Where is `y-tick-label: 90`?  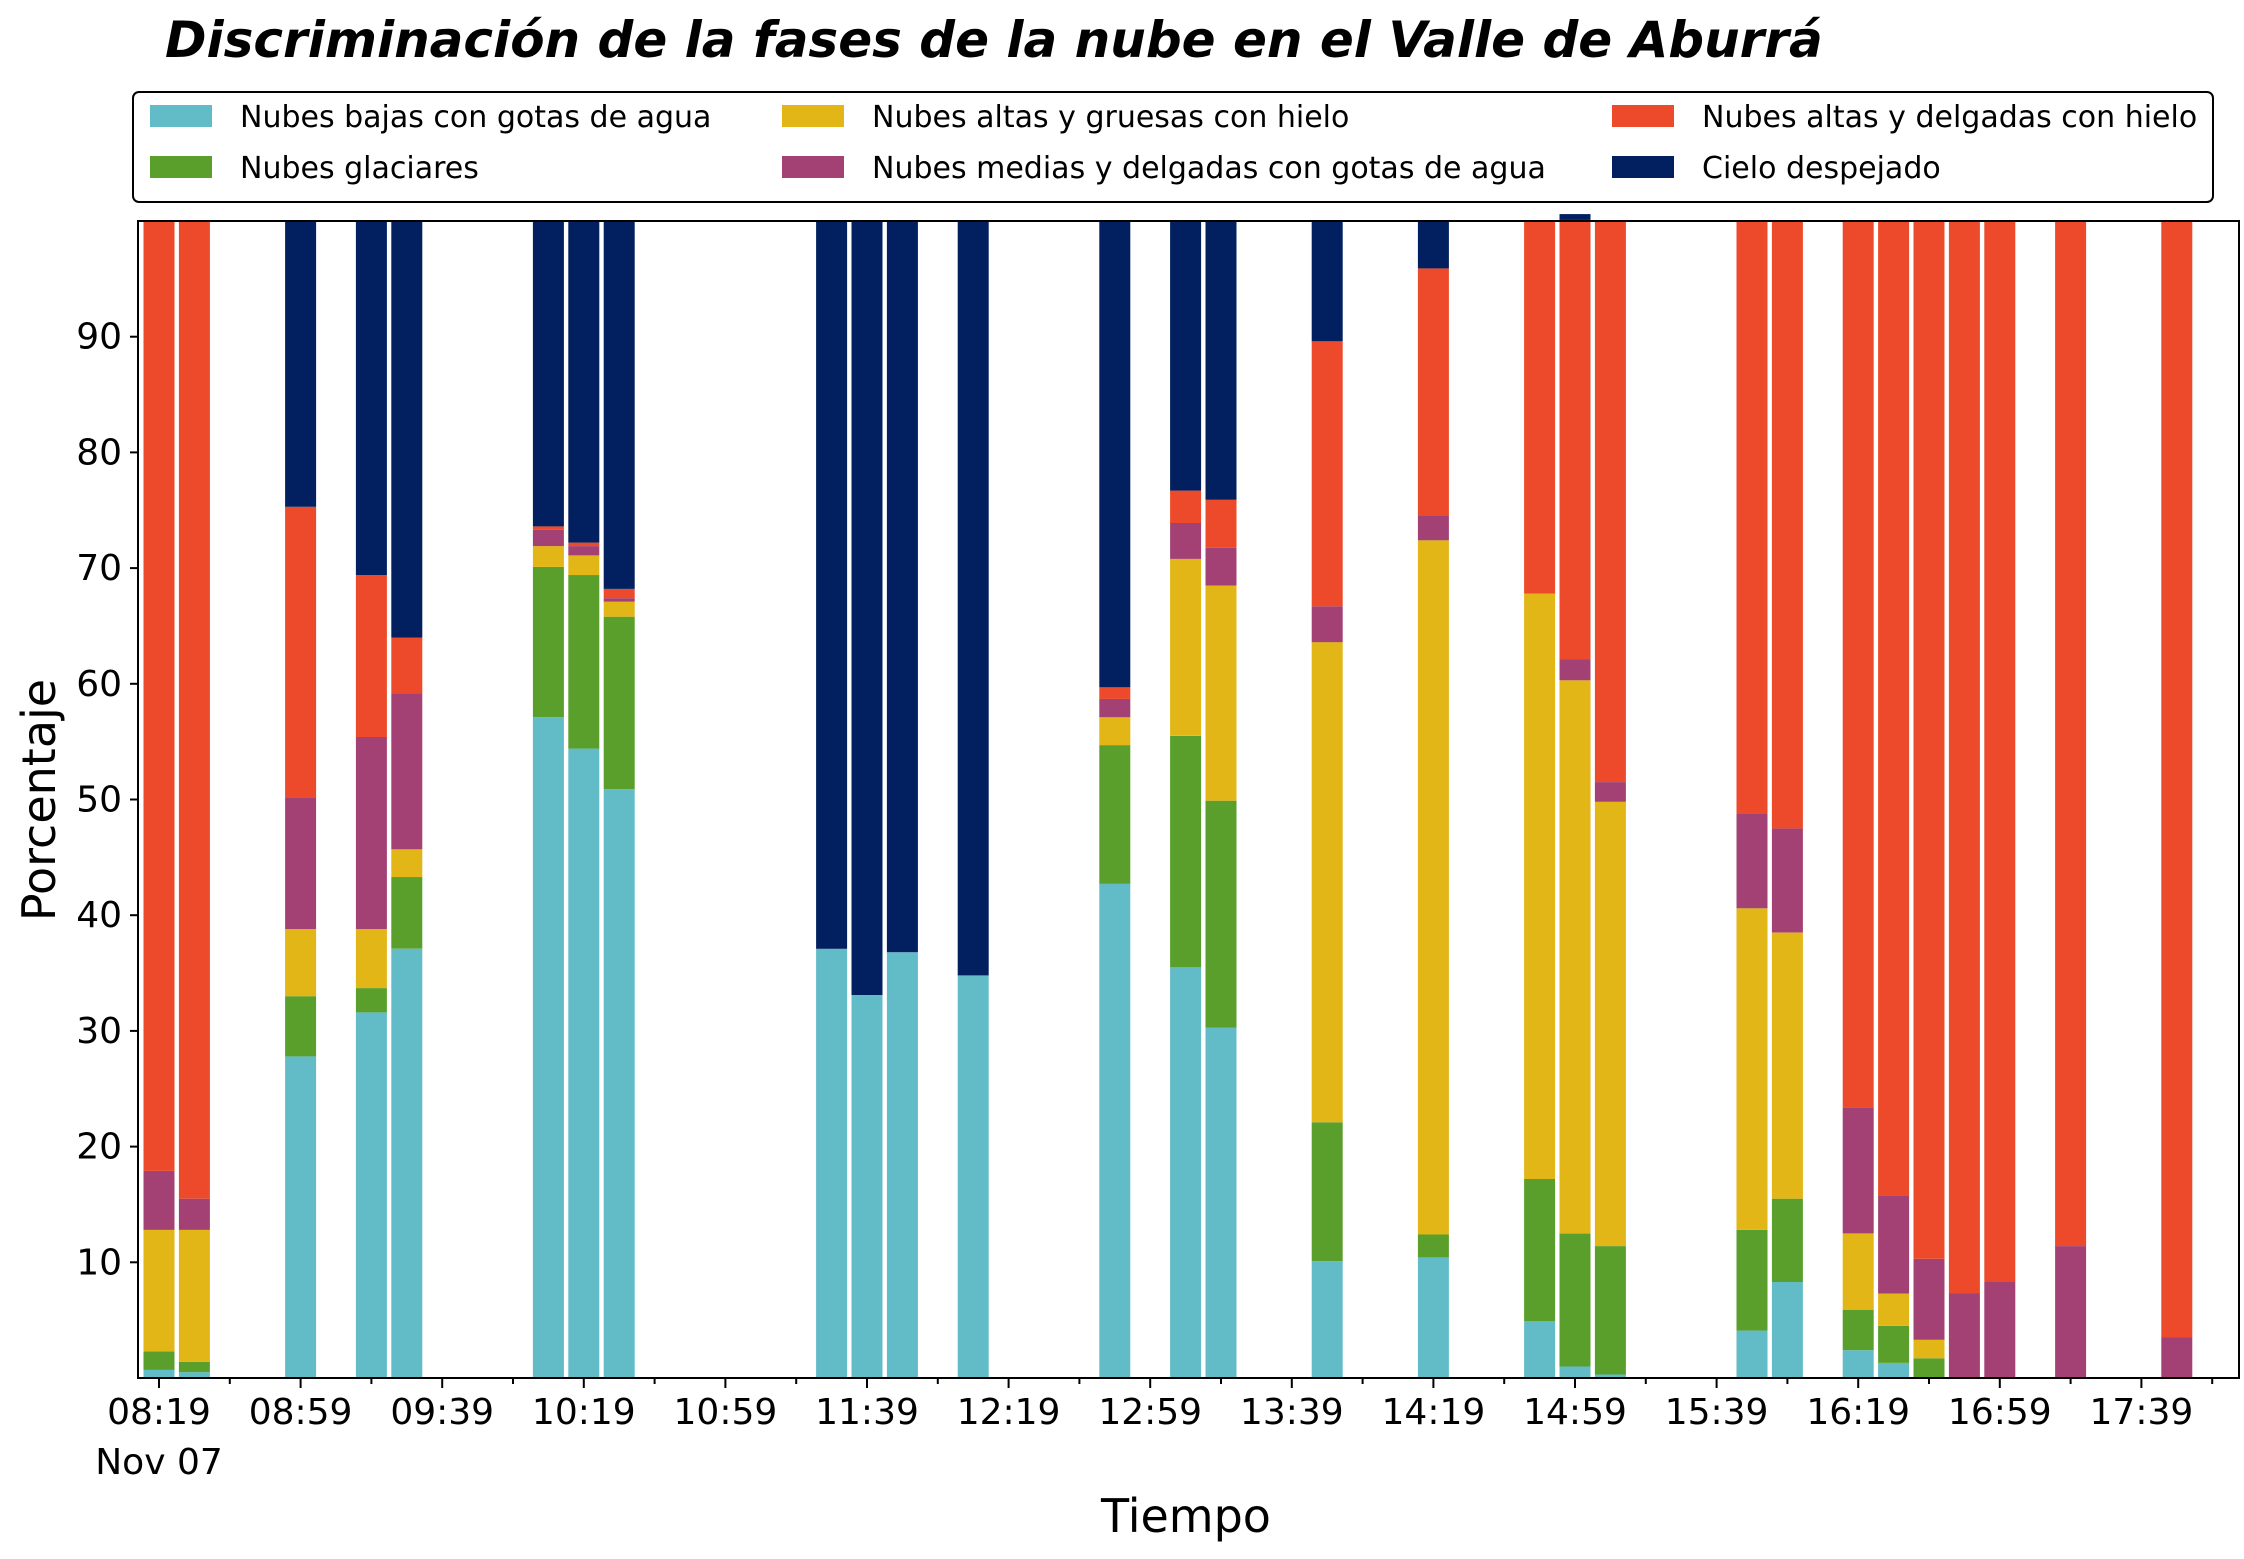
y-tick-label: 90 is located at coordinates (99, 337).